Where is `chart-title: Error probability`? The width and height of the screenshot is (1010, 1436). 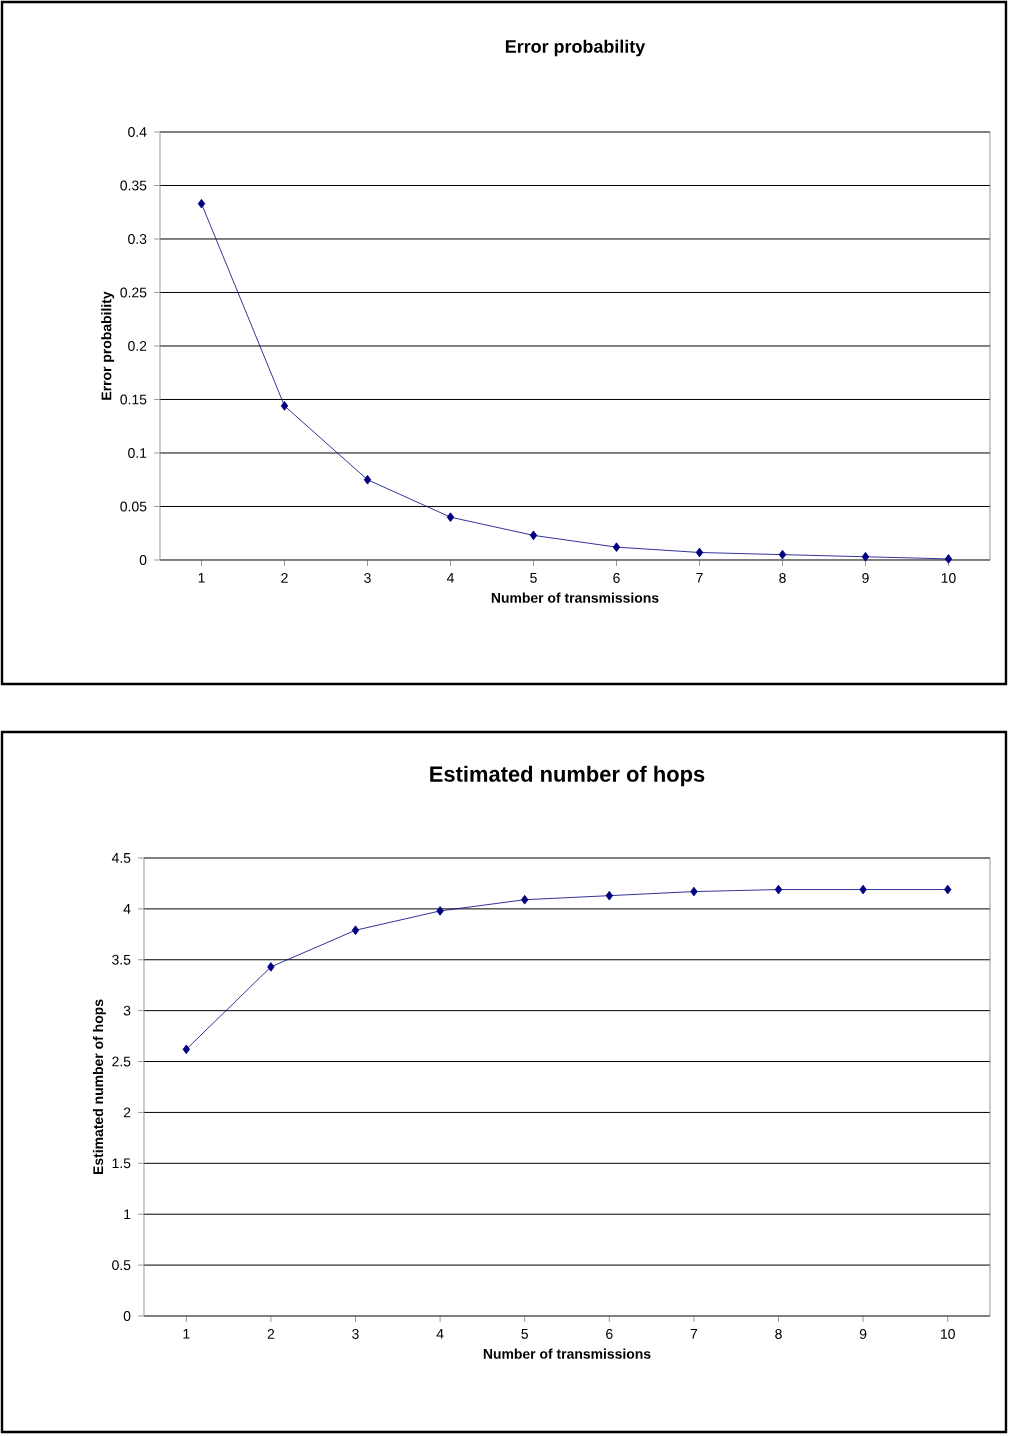 chart-title: Error probability is located at coordinates (575, 48).